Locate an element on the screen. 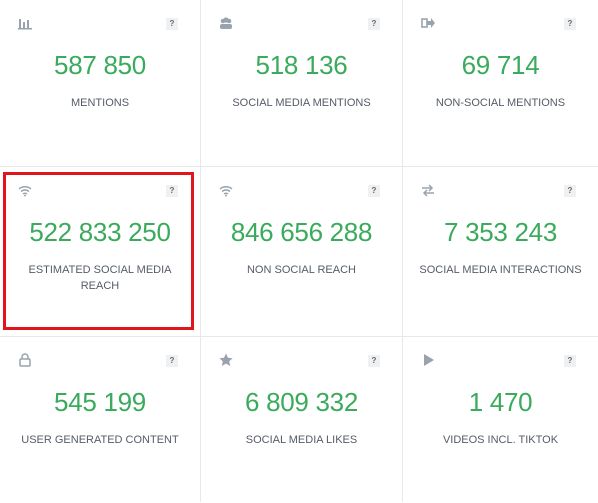 This screenshot has width=598, height=503. stat-value: 587 850 is located at coordinates (100, 65).